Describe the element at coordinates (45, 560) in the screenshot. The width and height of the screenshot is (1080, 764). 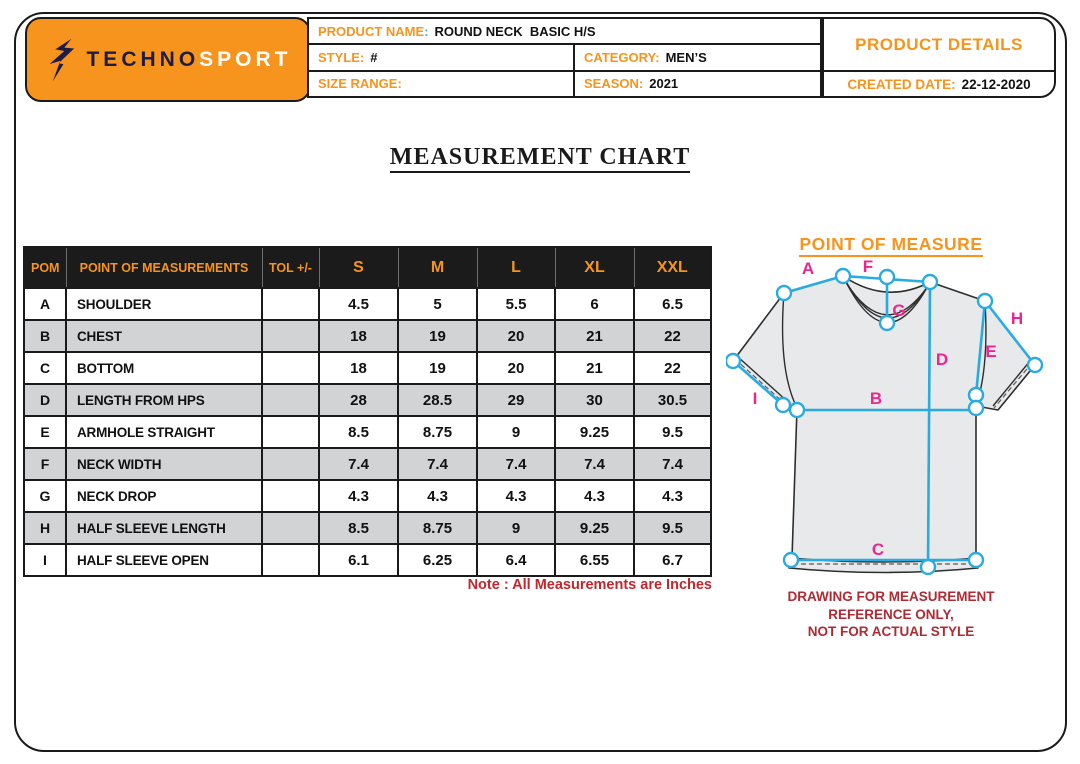
I see `pom-cell: I` at that location.